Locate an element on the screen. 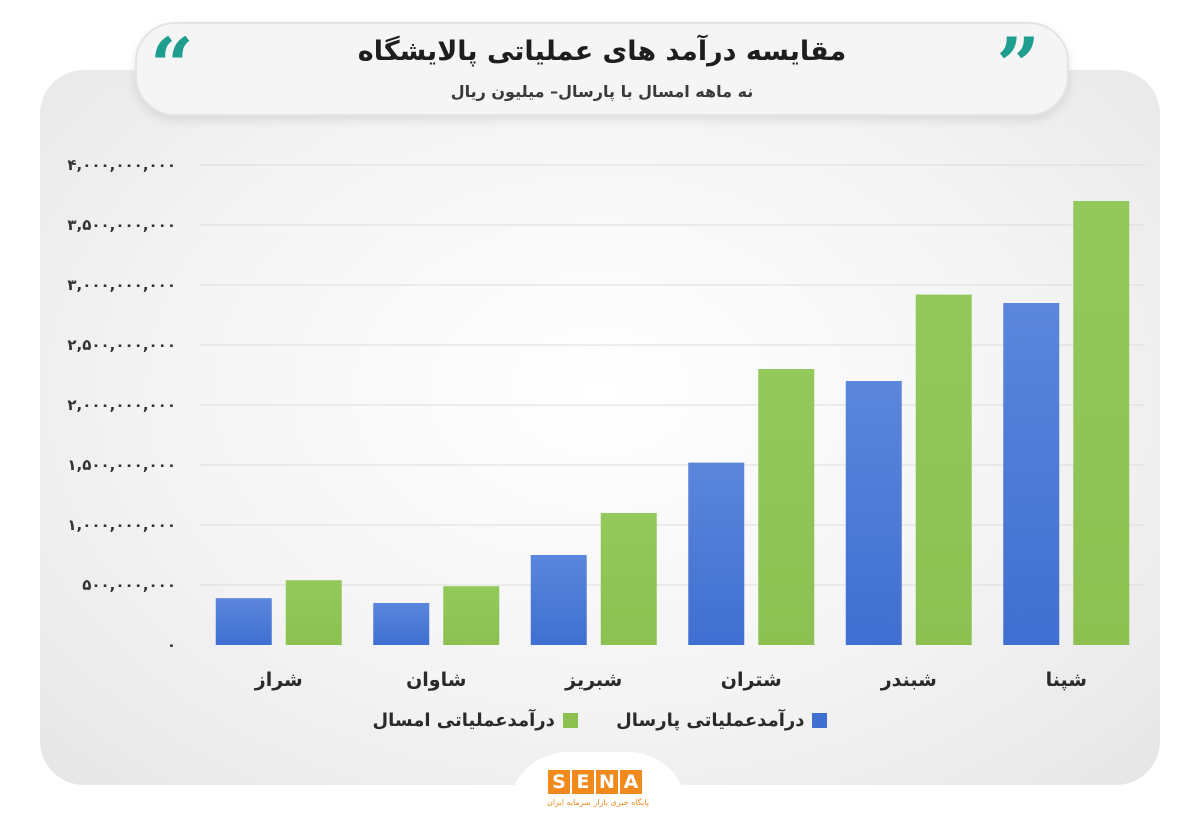 The image size is (1200, 832). x-tick-label: شراز is located at coordinates (278, 680).